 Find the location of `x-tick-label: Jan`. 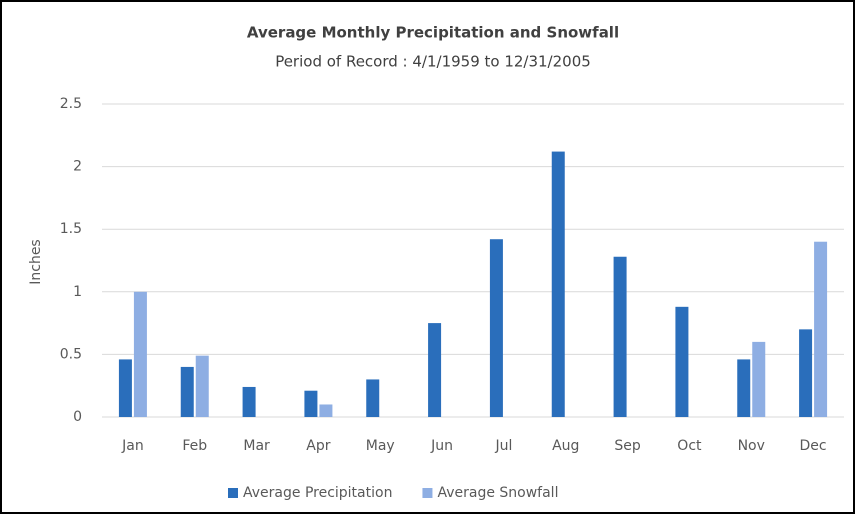

x-tick-label: Jan is located at coordinates (132, 446).